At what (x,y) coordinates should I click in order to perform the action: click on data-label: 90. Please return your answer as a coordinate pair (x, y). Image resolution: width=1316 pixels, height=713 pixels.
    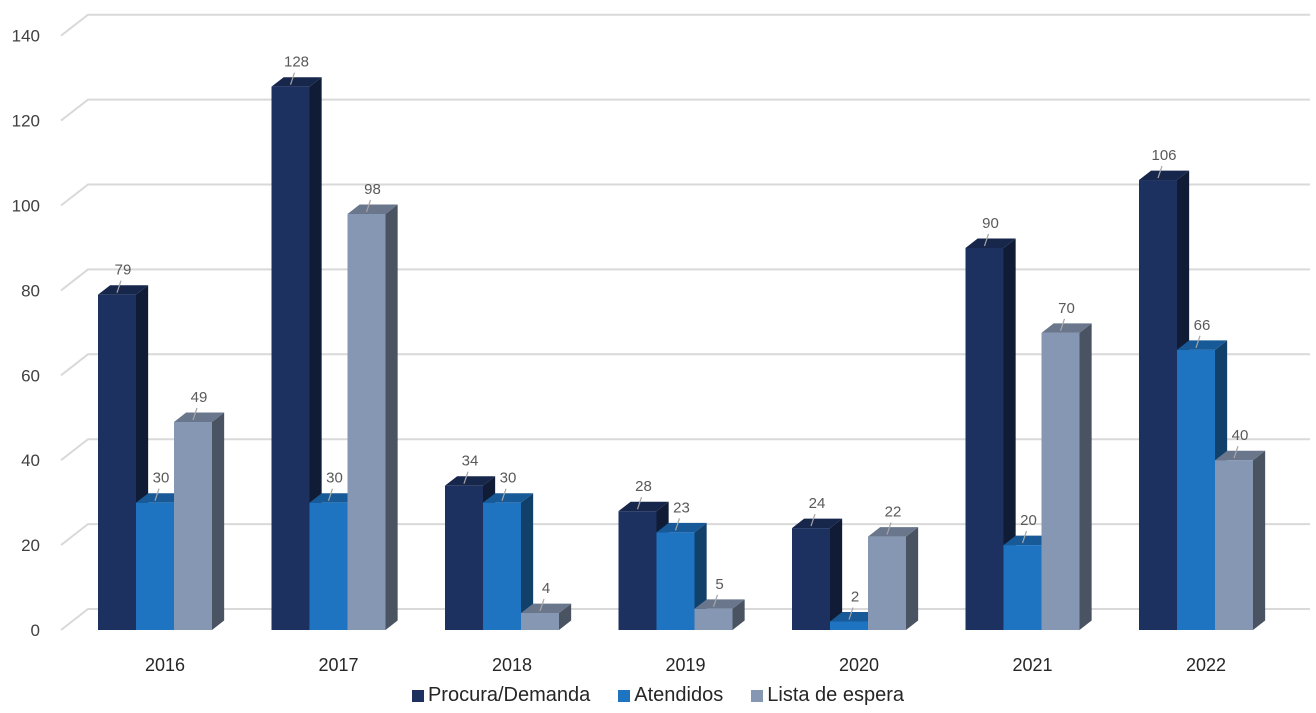
    Looking at the image, I should click on (990, 223).